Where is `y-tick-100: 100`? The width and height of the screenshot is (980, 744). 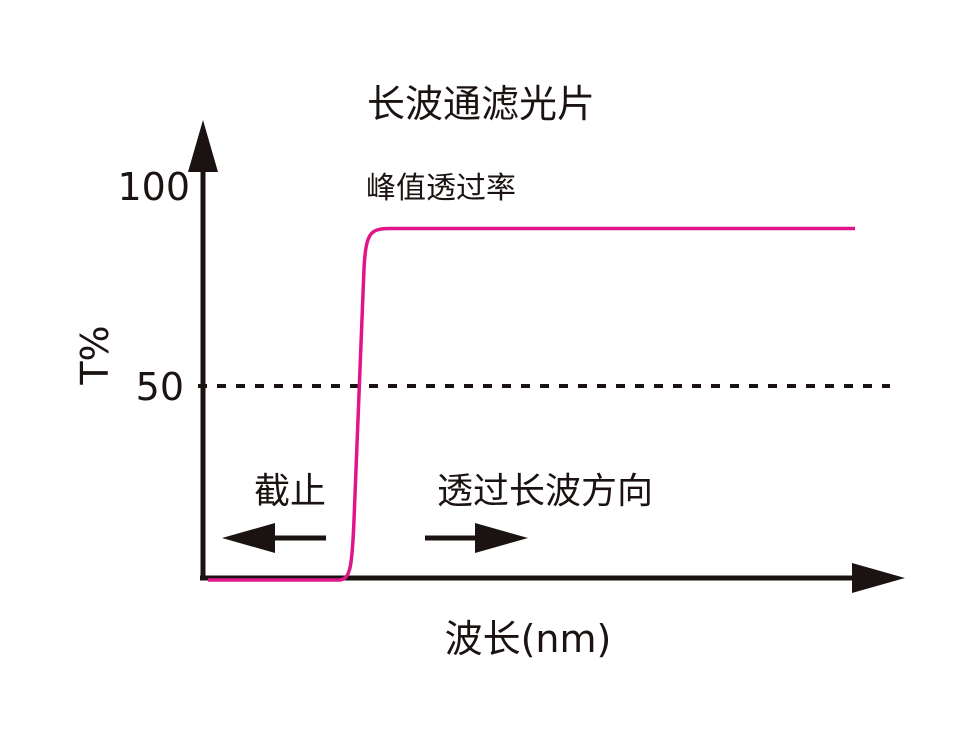
y-tick-100: 100 is located at coordinates (153, 187).